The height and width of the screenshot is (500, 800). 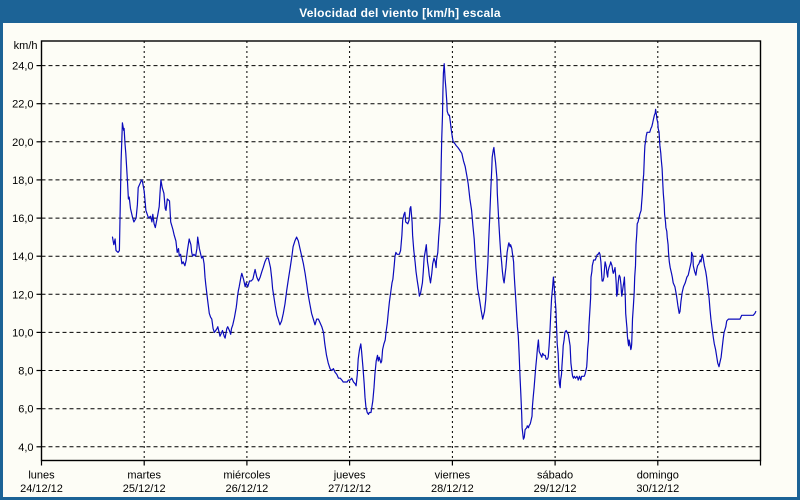 I want to click on x-date-label: 24/12/12, so click(x=41, y=489).